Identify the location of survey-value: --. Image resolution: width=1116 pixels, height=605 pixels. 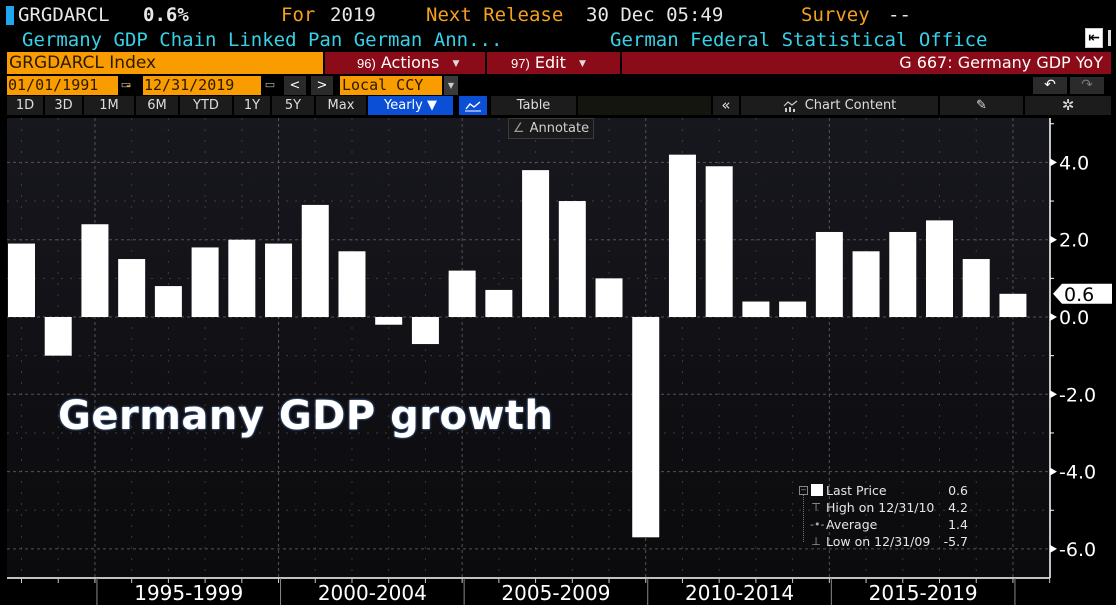
(899, 15).